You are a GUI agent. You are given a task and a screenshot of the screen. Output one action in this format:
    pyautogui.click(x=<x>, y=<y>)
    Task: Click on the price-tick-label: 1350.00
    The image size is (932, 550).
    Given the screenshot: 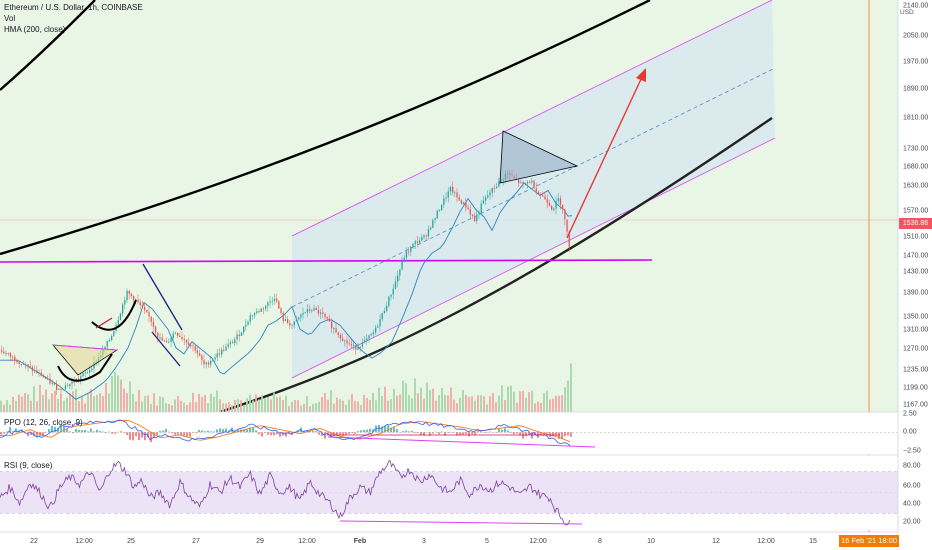 What is the action you would take?
    pyautogui.click(x=915, y=317)
    